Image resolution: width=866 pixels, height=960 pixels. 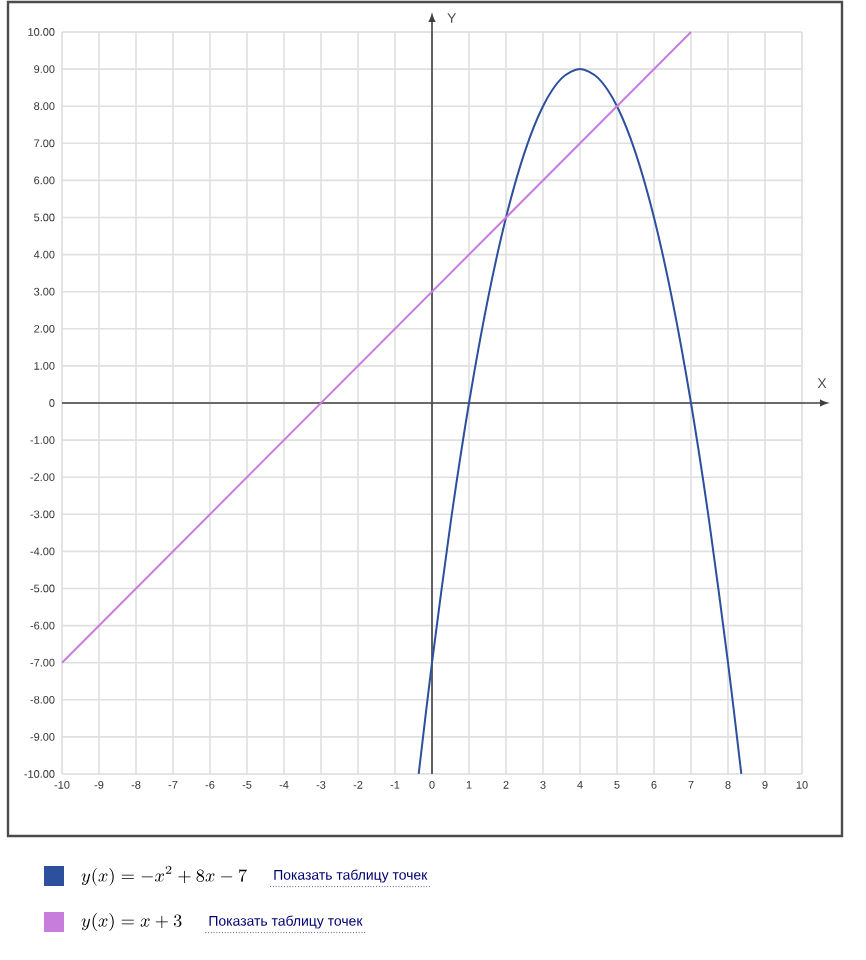 I want to click on legend-label: $y(x) = -x^2 + 8x - 7$, so click(x=164, y=875).